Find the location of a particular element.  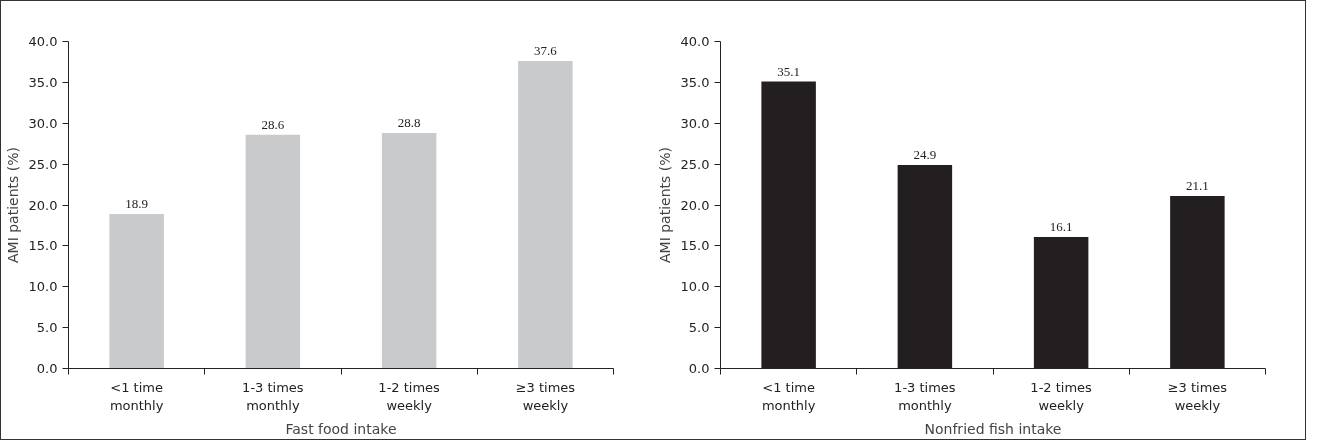

data-label: 24.9 is located at coordinates (925, 154).